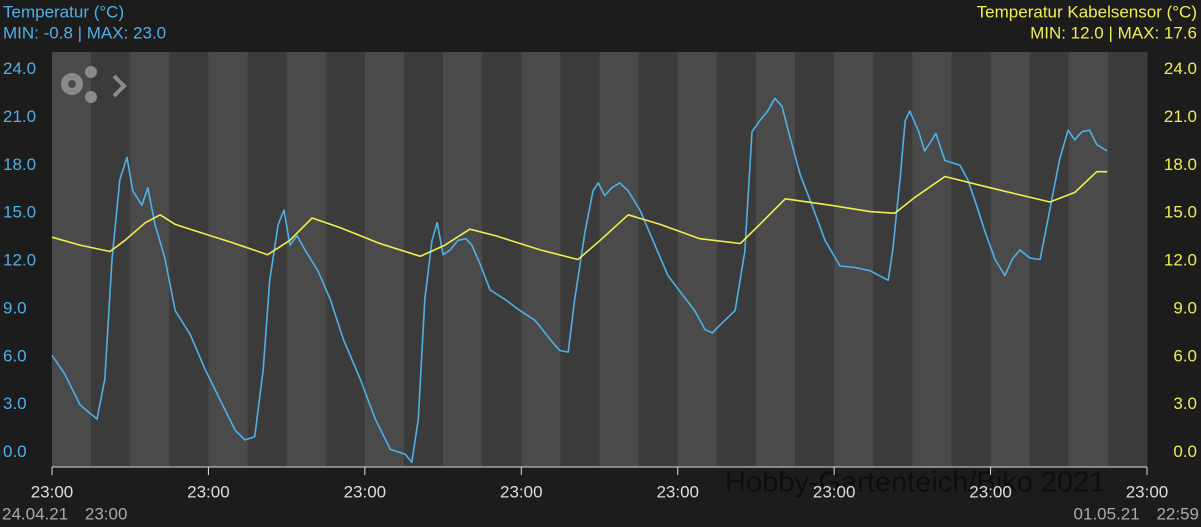  Describe the element at coordinates (1185, 451) in the screenshot. I see `y2-tick-label: 0.0` at that location.